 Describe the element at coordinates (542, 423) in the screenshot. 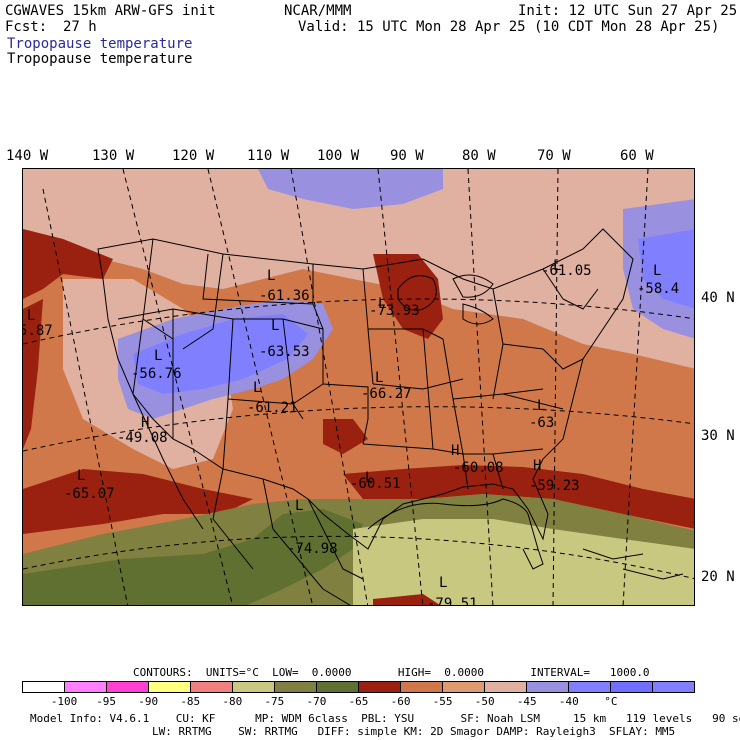

I see `field-value-label: -63` at that location.